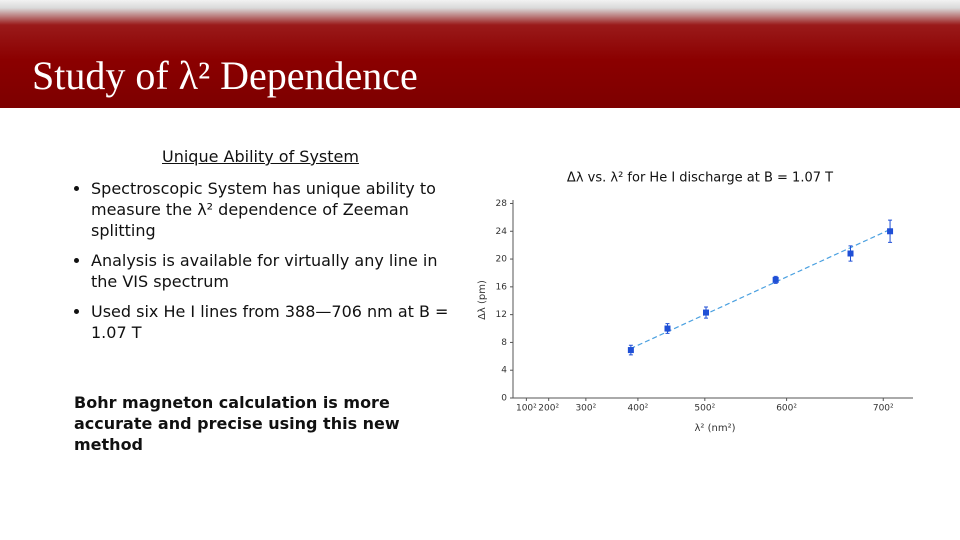 This screenshot has height=540, width=960. Describe the element at coordinates (225, 75) in the screenshot. I see `slide-title: Study of λ² Dependence` at that location.